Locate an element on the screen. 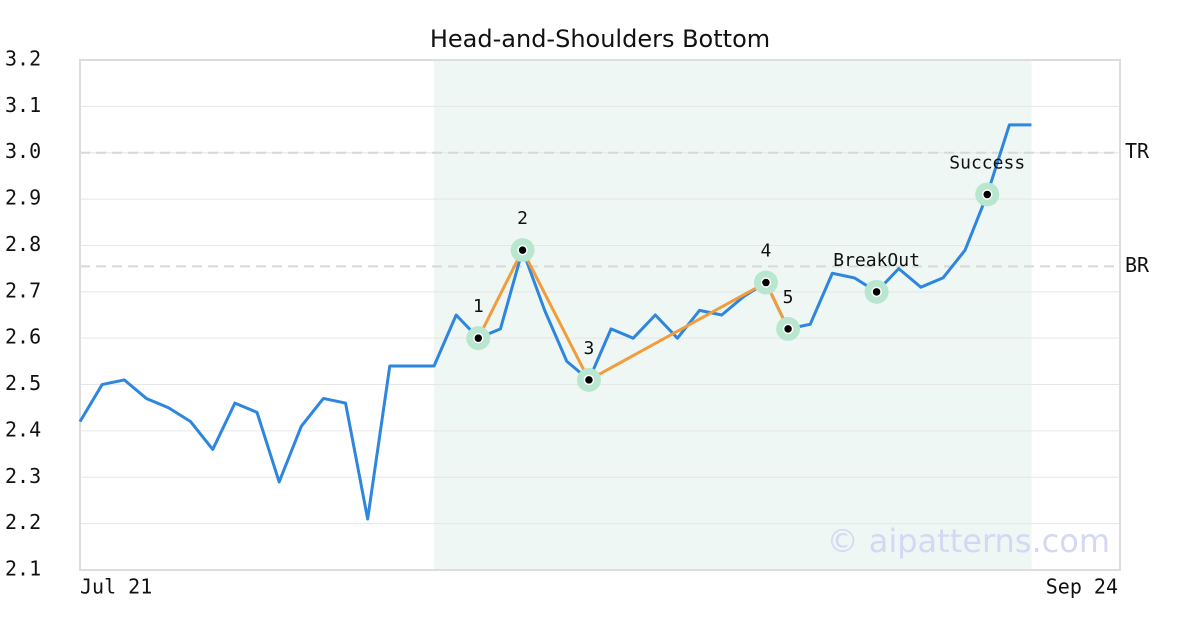  y-tick-label: 2.5 is located at coordinates (23, 383).